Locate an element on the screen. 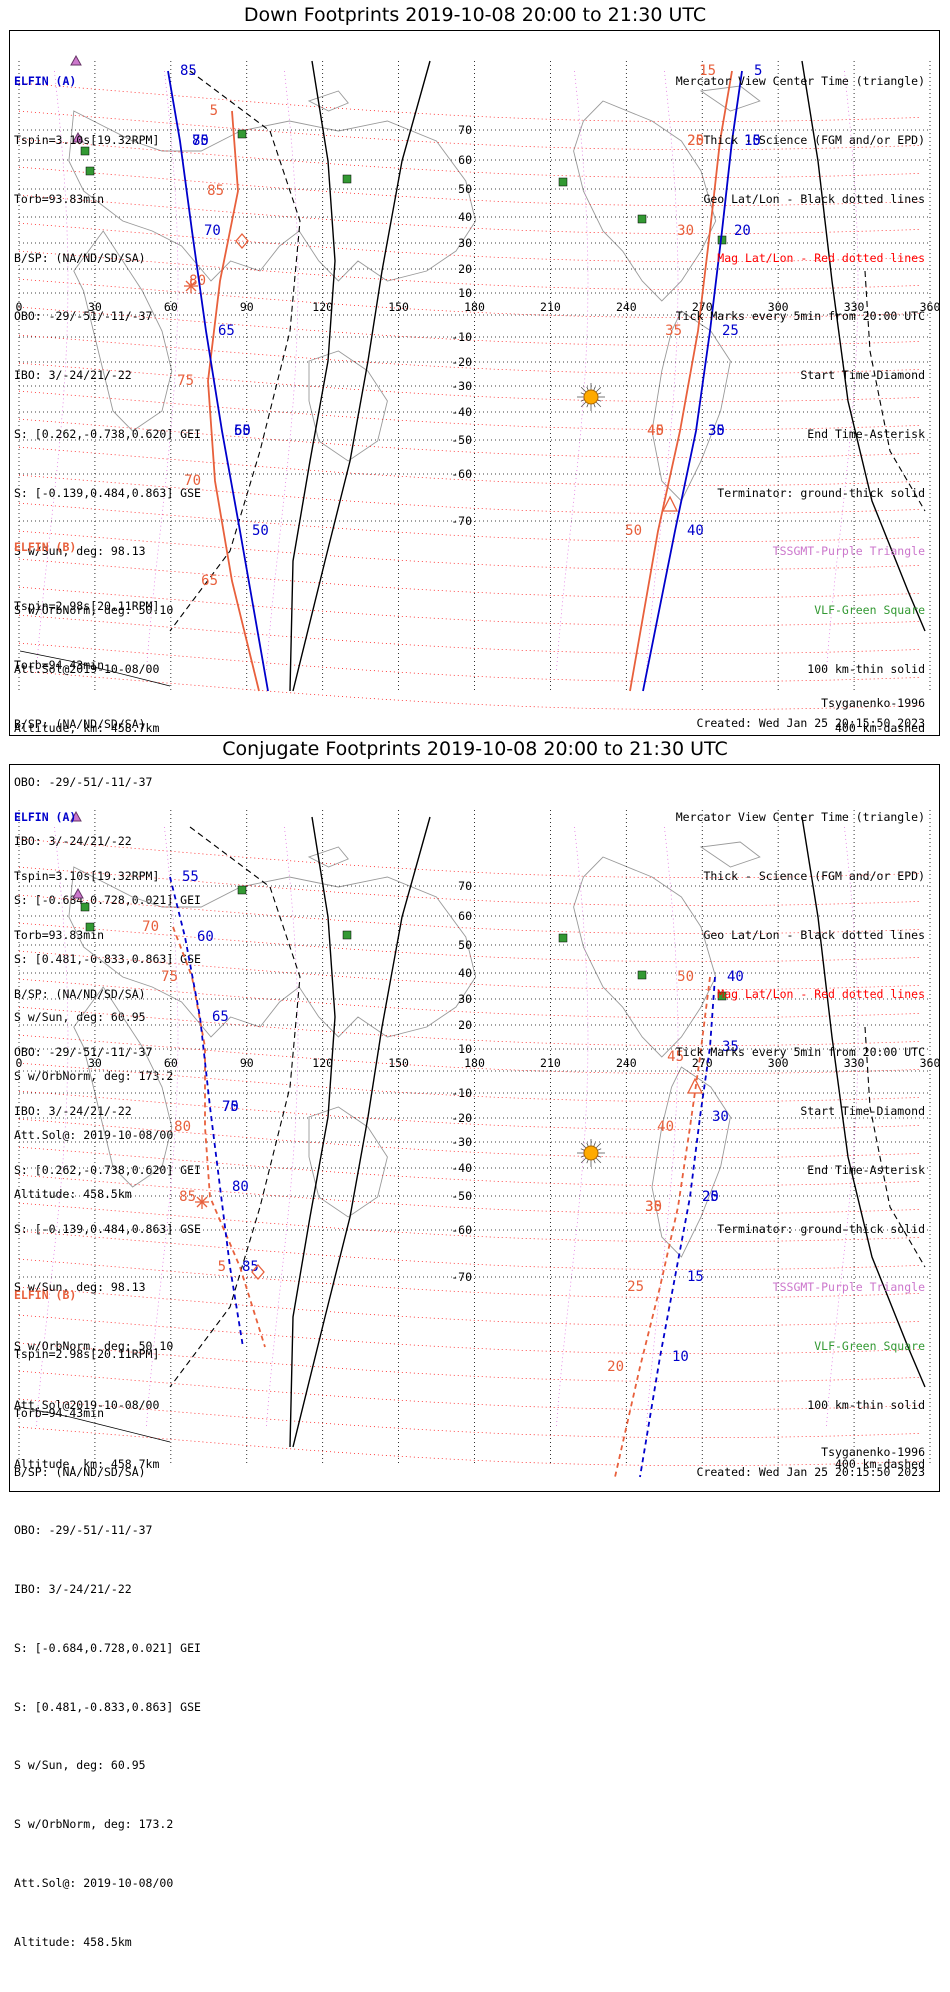  info-line: Altitude: 458.5km is located at coordinates (73, 1941).